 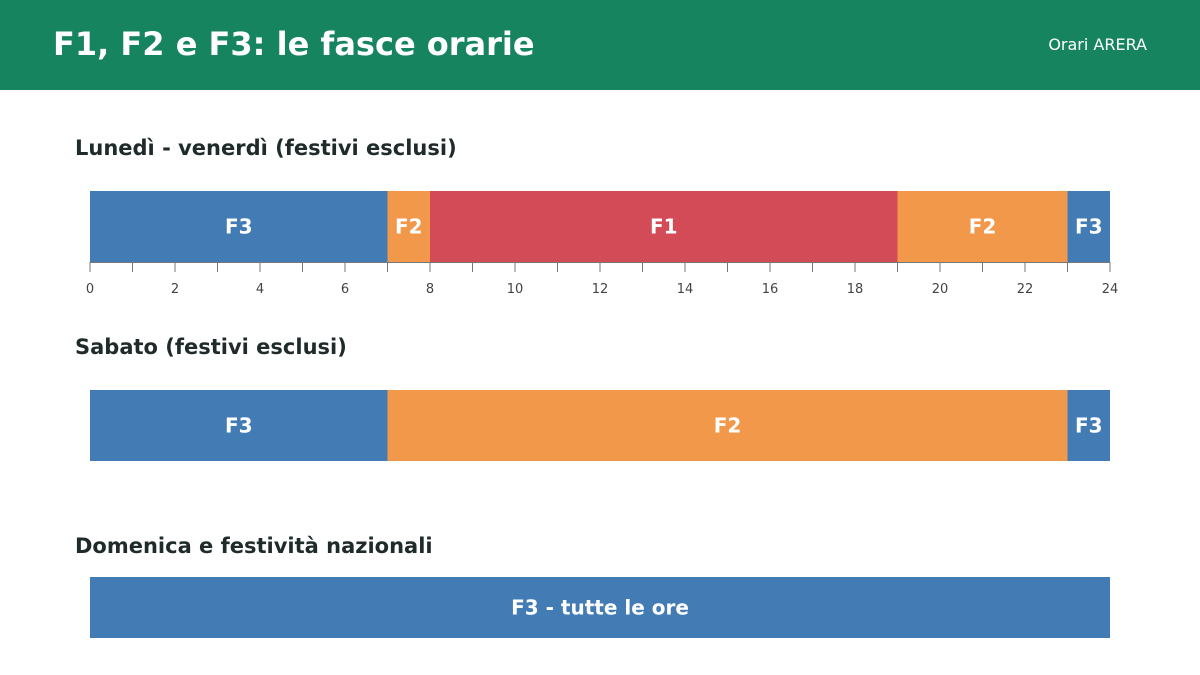 What do you see at coordinates (1110, 289) in the screenshot?
I see `x-tick-label: 24` at bounding box center [1110, 289].